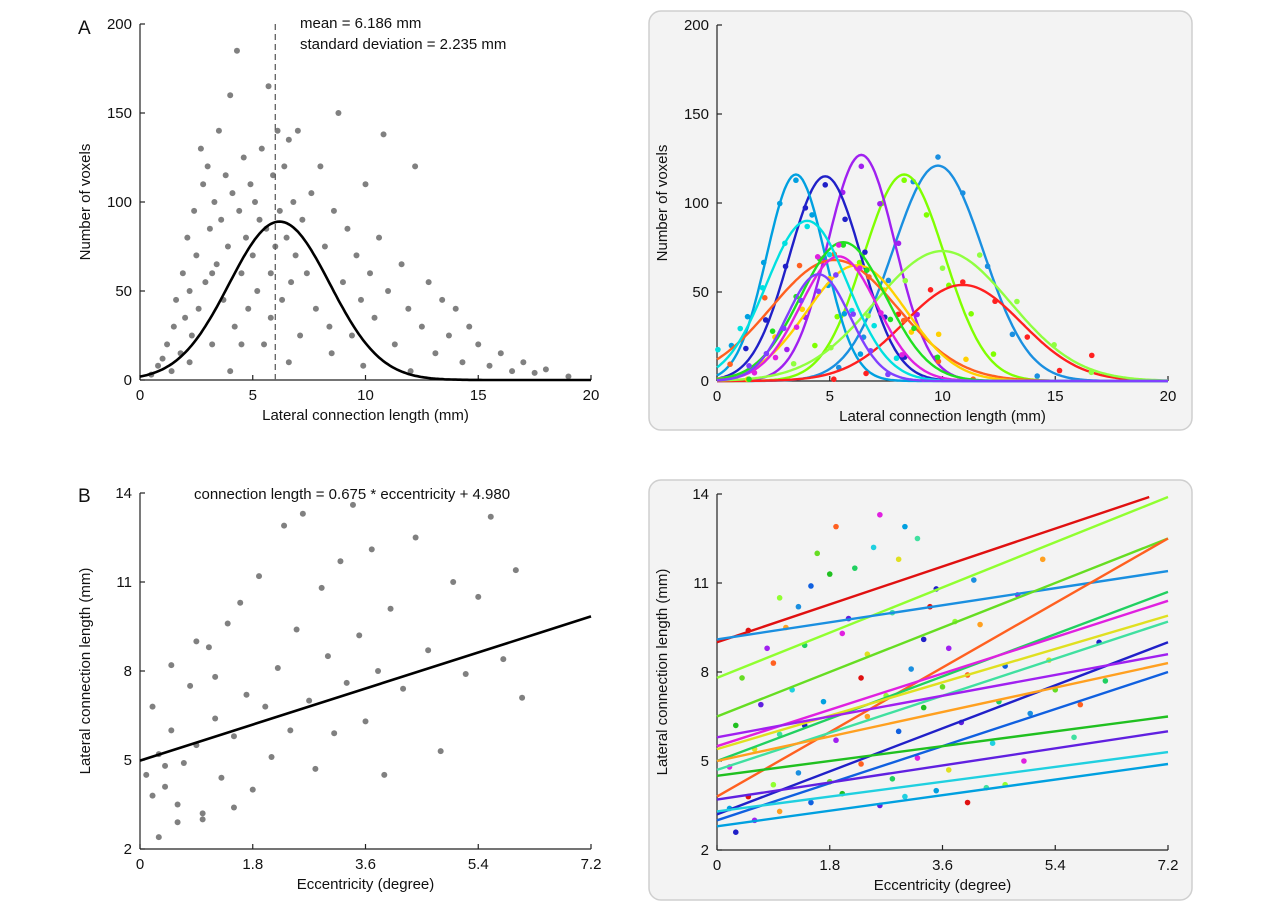  What do you see at coordinates (700, 292) in the screenshot?
I see `a-right-y-tick-label: 50` at bounding box center [700, 292].